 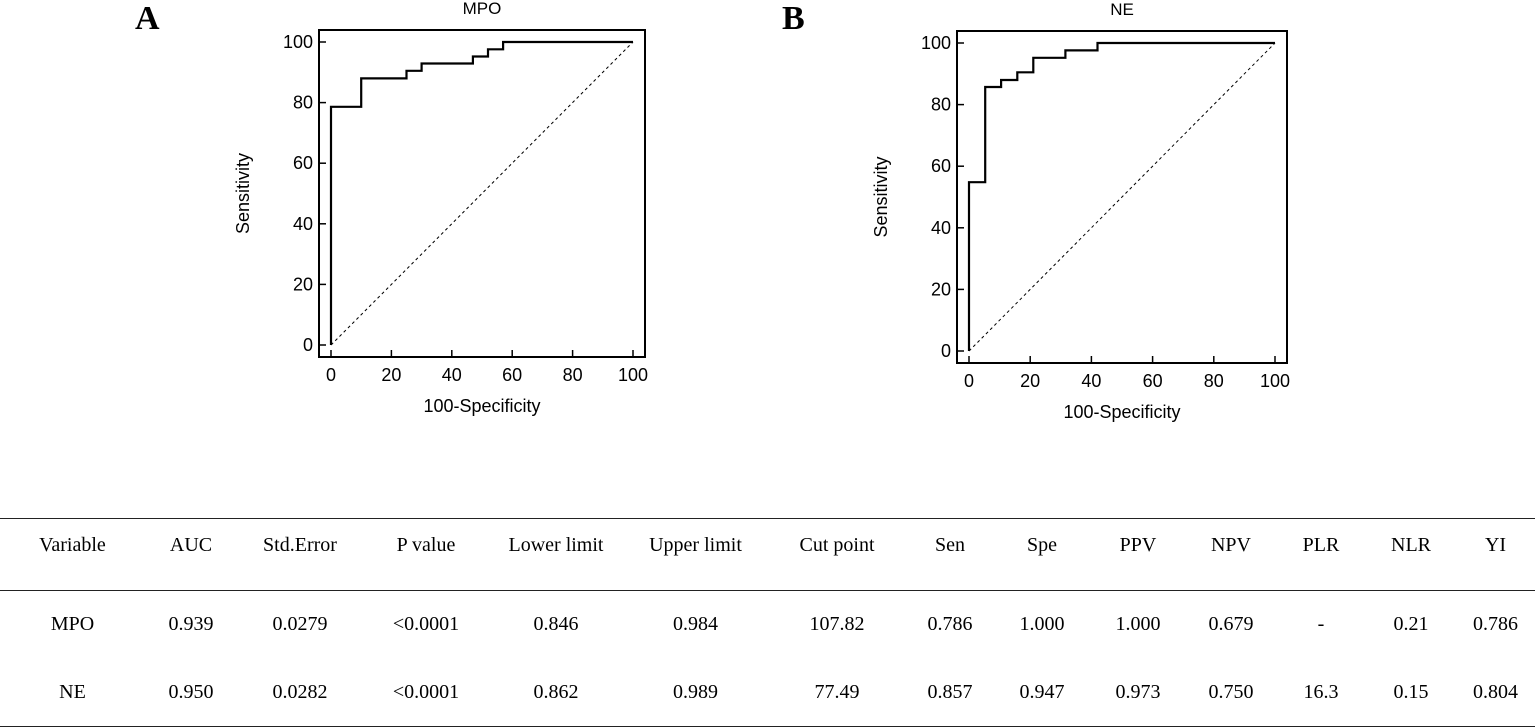 I want to click on table-cell: 77.49, so click(x=837, y=692).